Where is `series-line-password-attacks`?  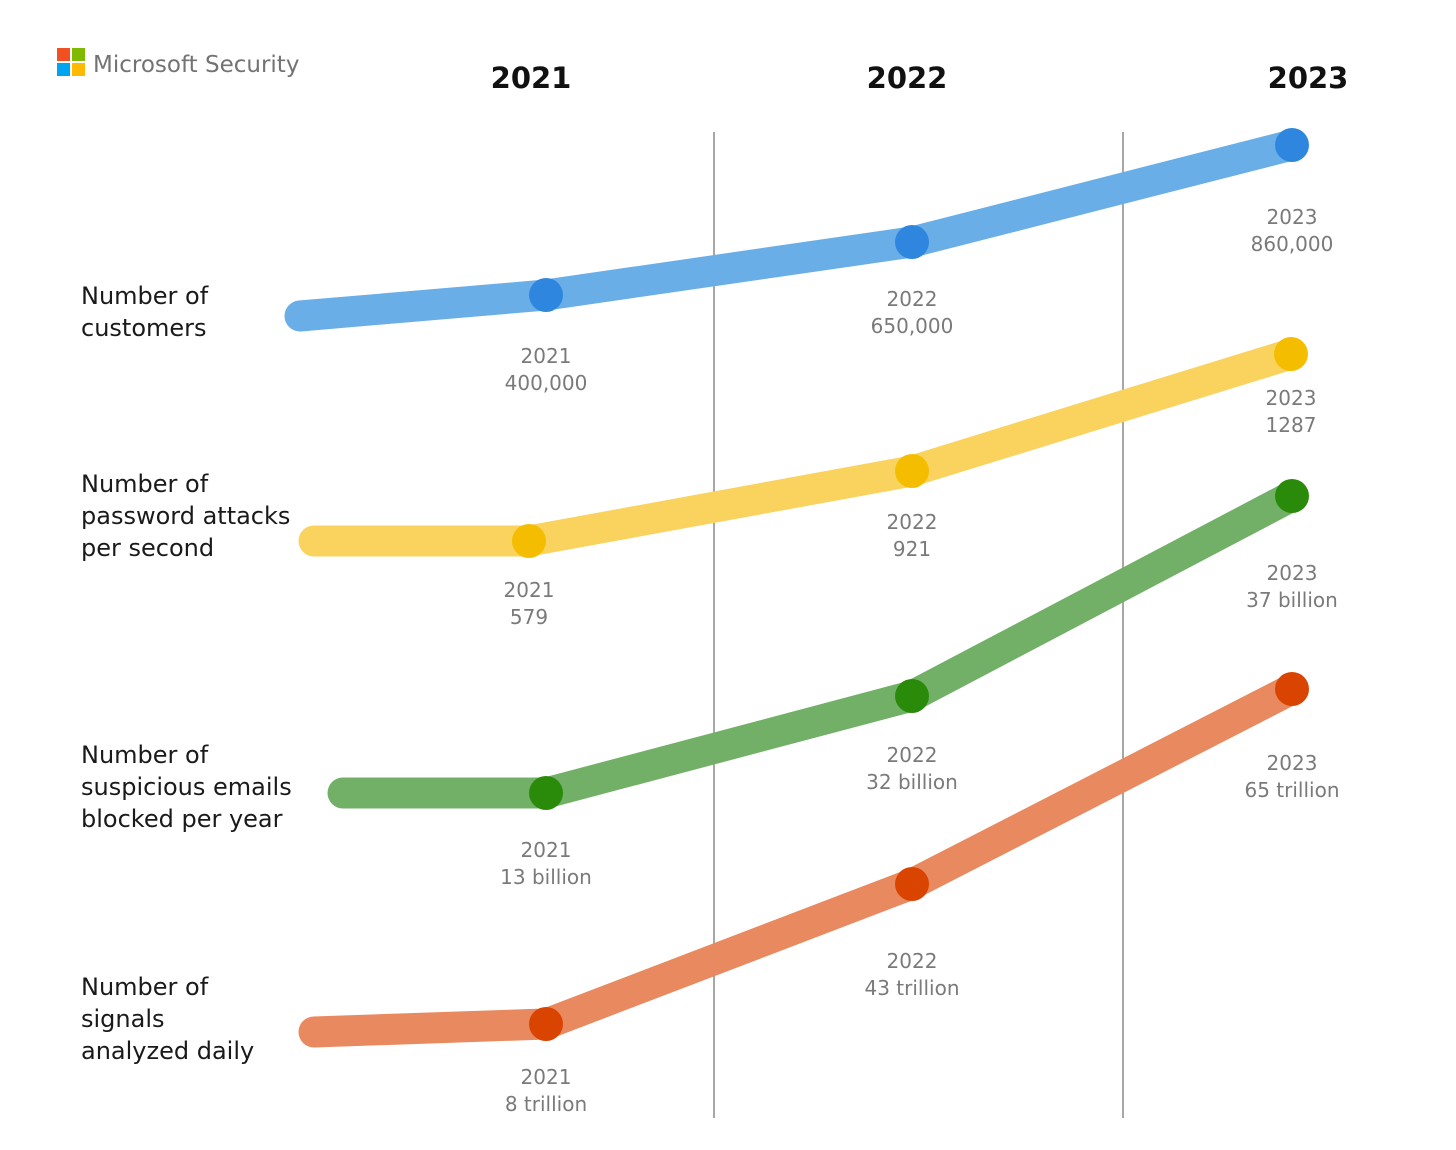 series-line-password-attacks is located at coordinates (802, 447).